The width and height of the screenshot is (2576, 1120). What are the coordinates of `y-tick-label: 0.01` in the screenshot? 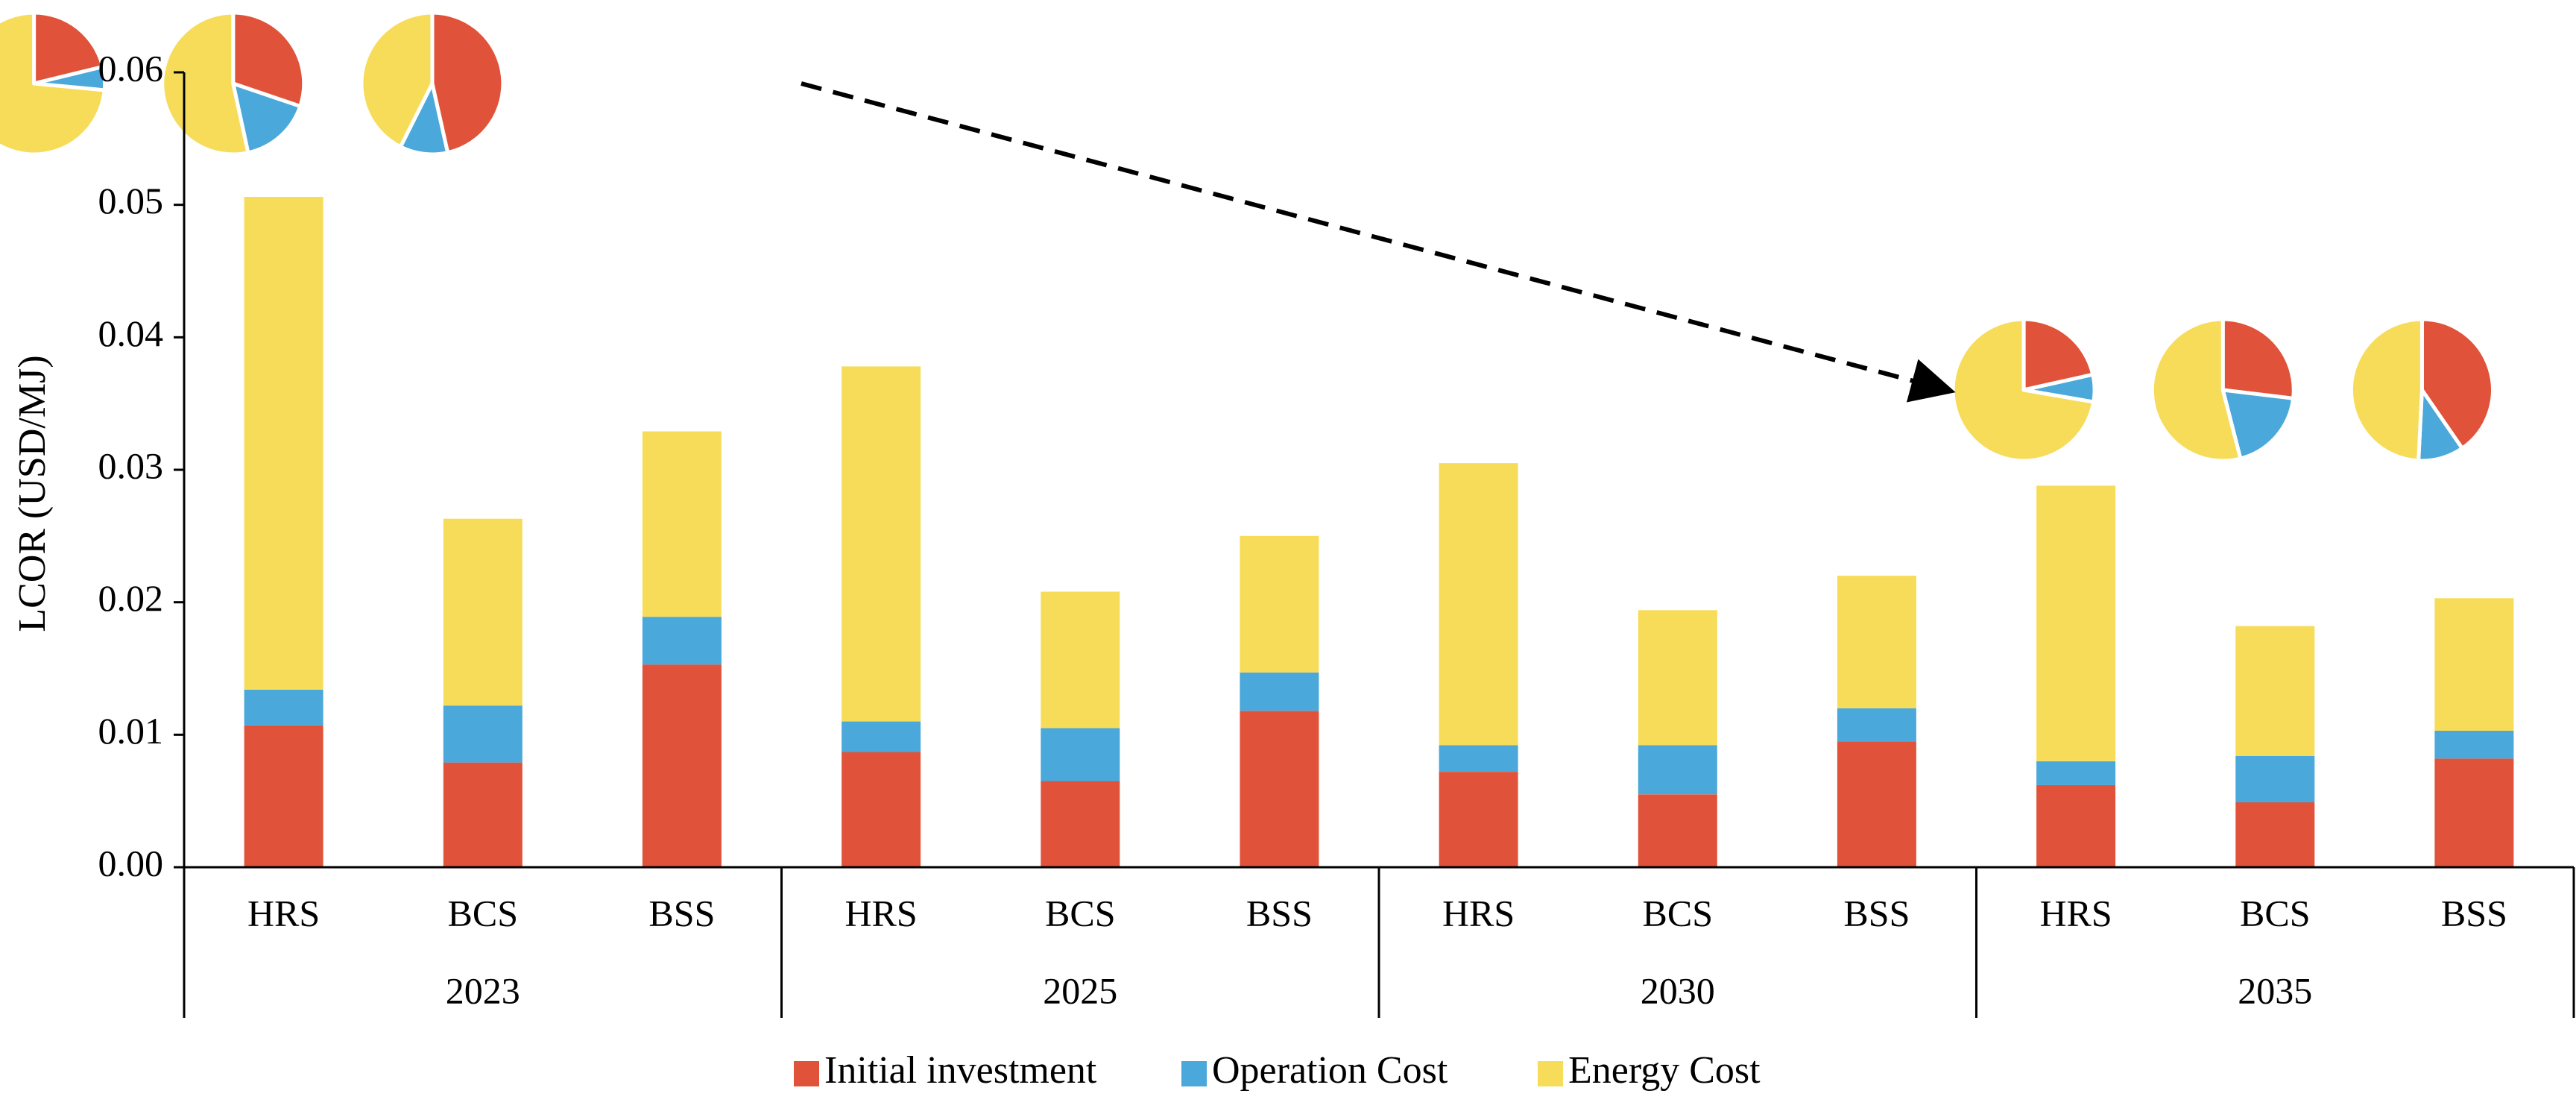 It's located at (131, 731).